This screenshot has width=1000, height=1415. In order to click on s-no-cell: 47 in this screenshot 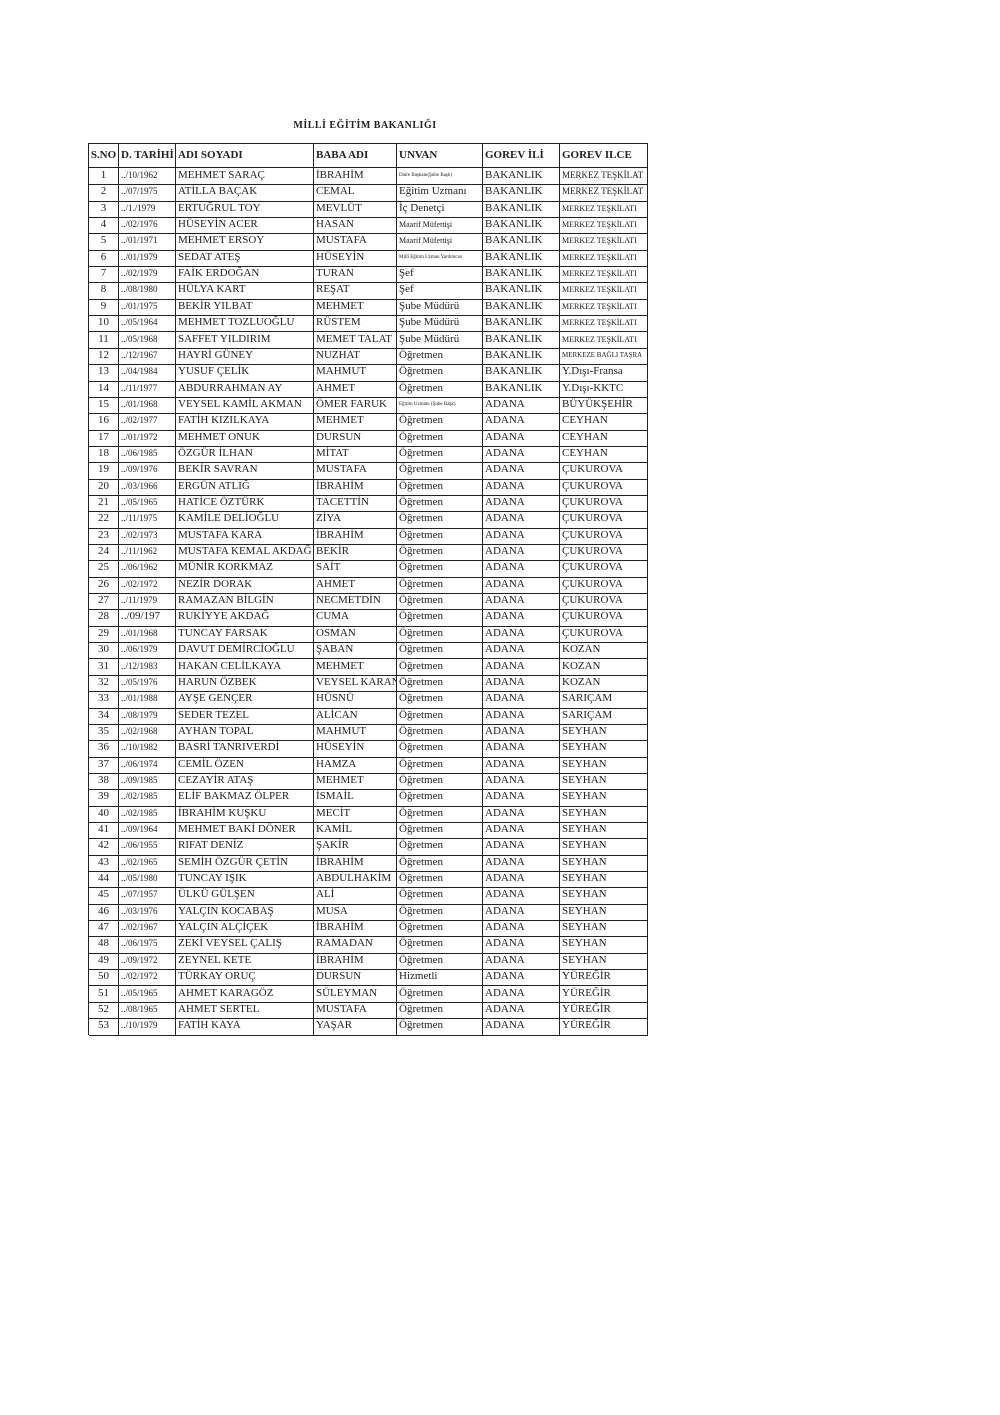, I will do `click(104, 929)`.